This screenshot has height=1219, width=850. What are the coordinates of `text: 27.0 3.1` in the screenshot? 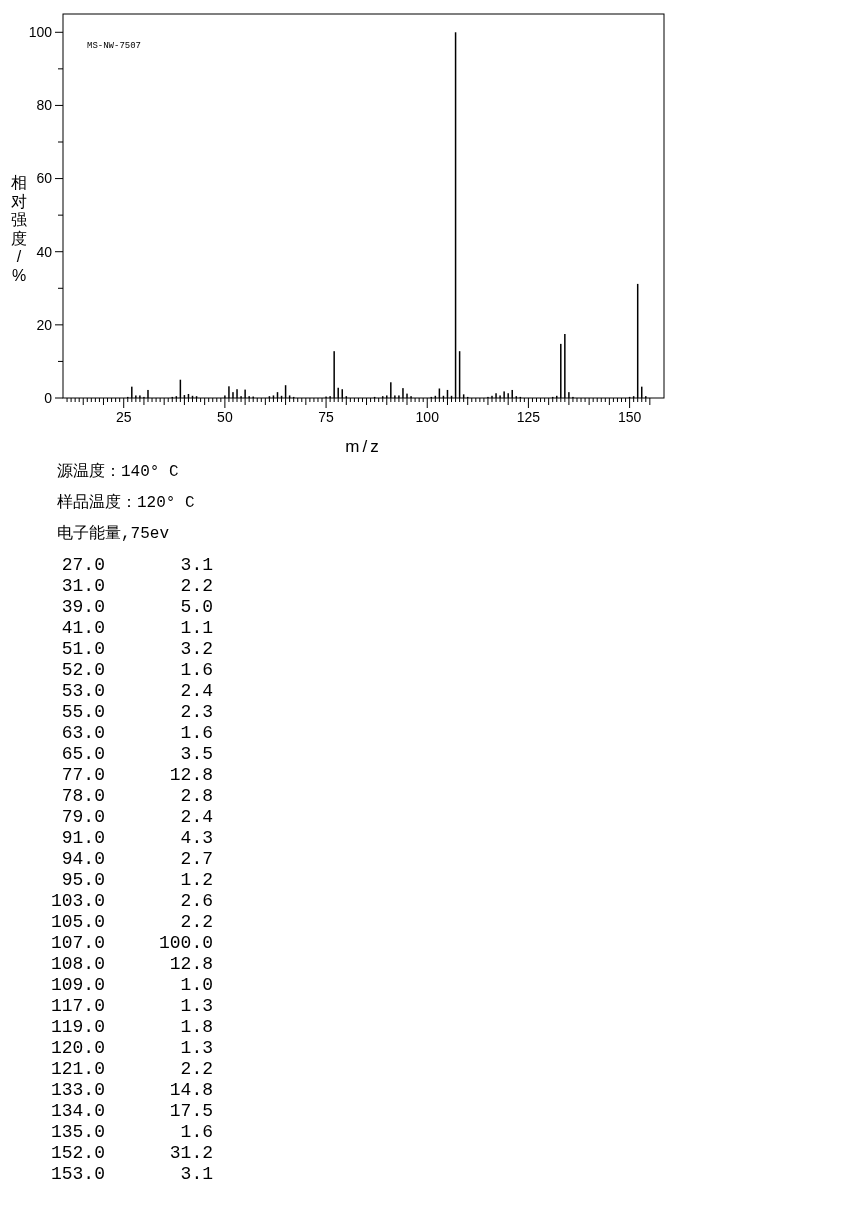 It's located at (137, 565).